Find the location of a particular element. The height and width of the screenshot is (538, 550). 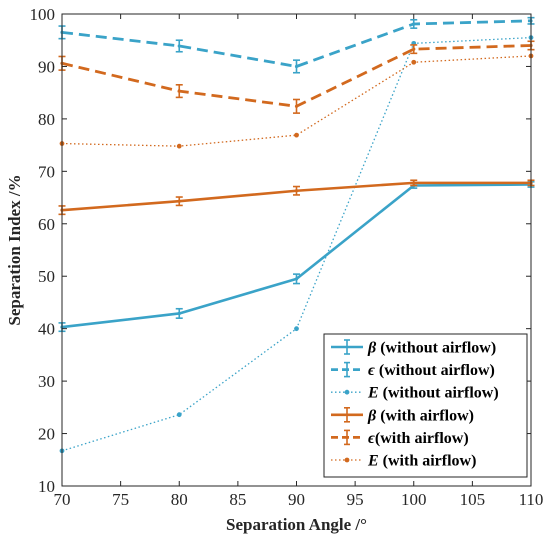

legend-item: E (without airflow) is located at coordinates (415, 393).